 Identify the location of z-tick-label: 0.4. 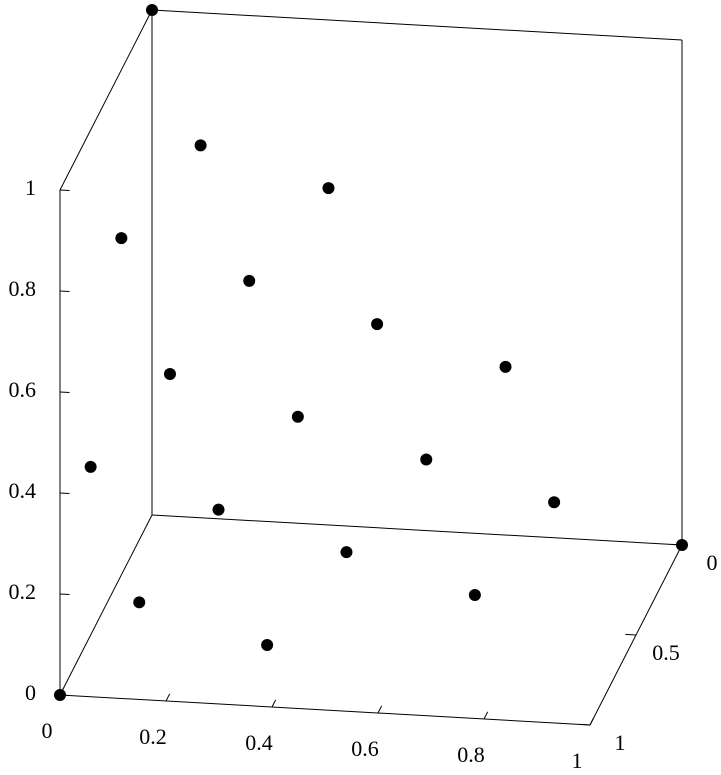
(23, 490).